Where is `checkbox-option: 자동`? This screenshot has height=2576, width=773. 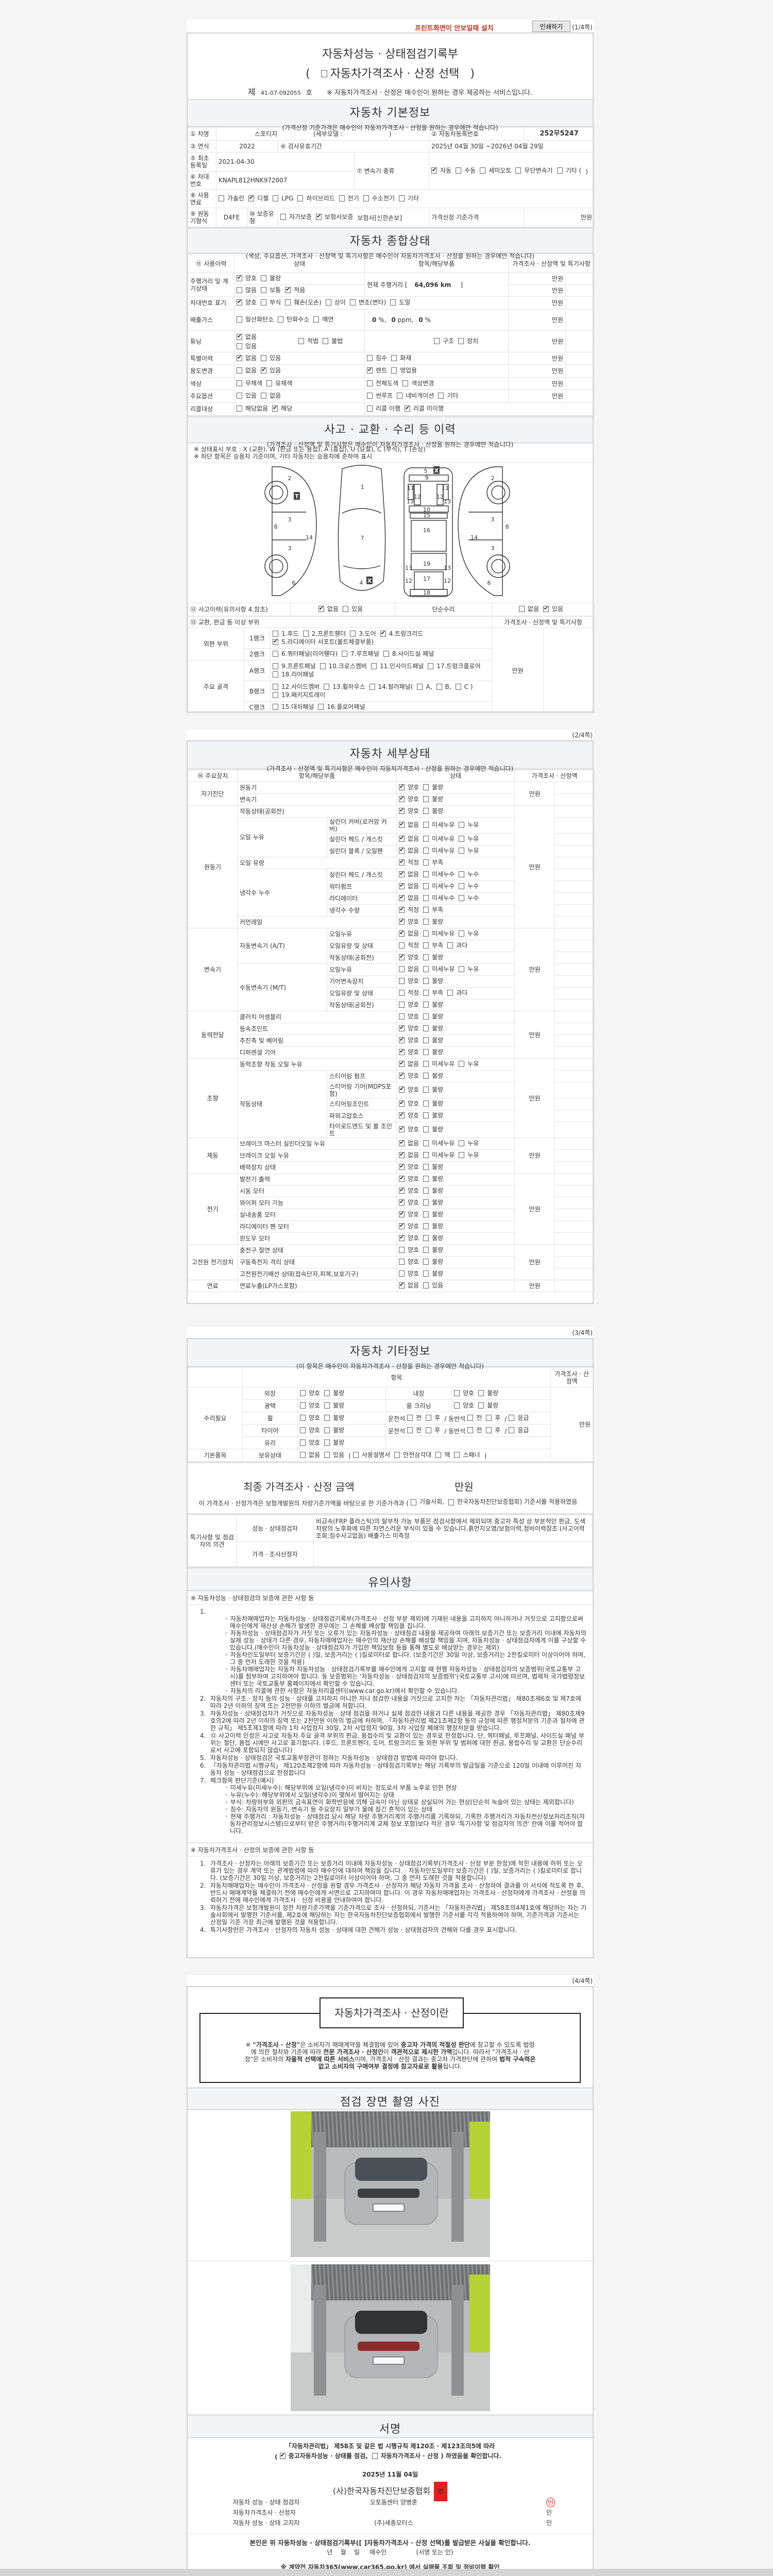 checkbox-option: 자동 is located at coordinates (441, 170).